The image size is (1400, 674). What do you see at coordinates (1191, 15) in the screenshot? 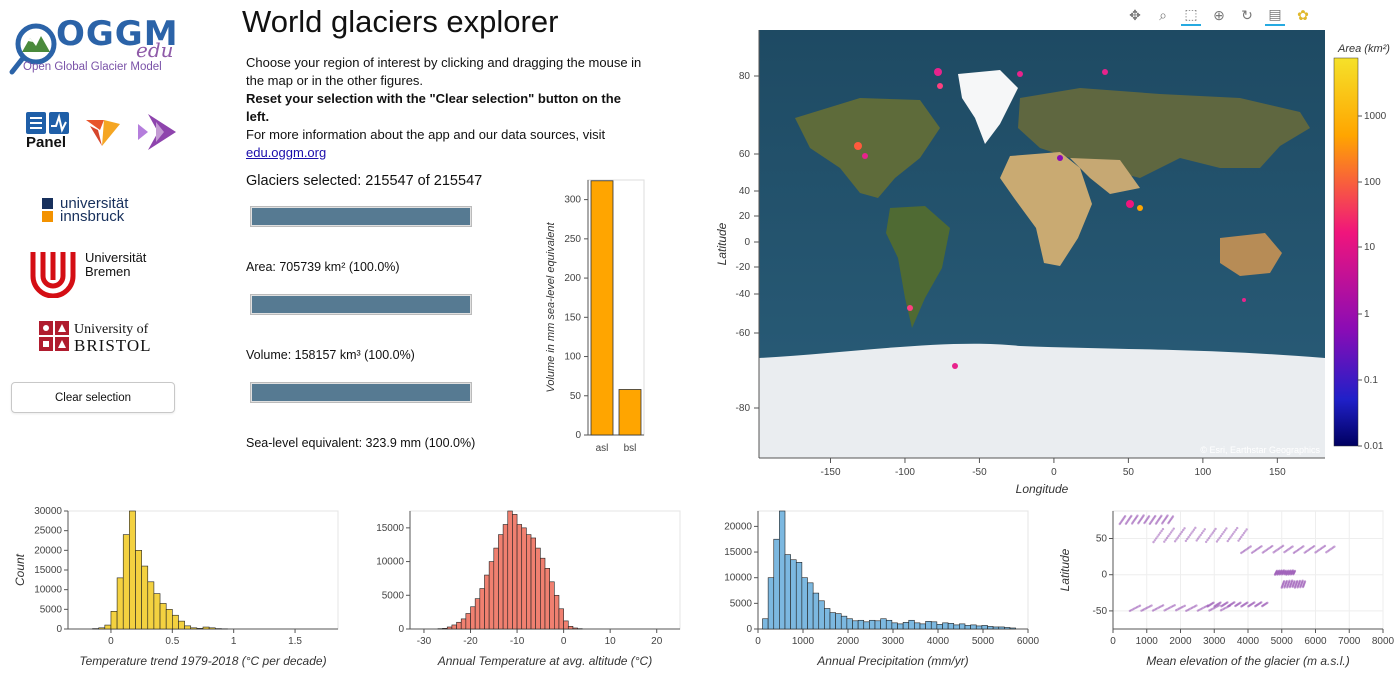
I see `box-select-icon: ⬚` at bounding box center [1191, 15].